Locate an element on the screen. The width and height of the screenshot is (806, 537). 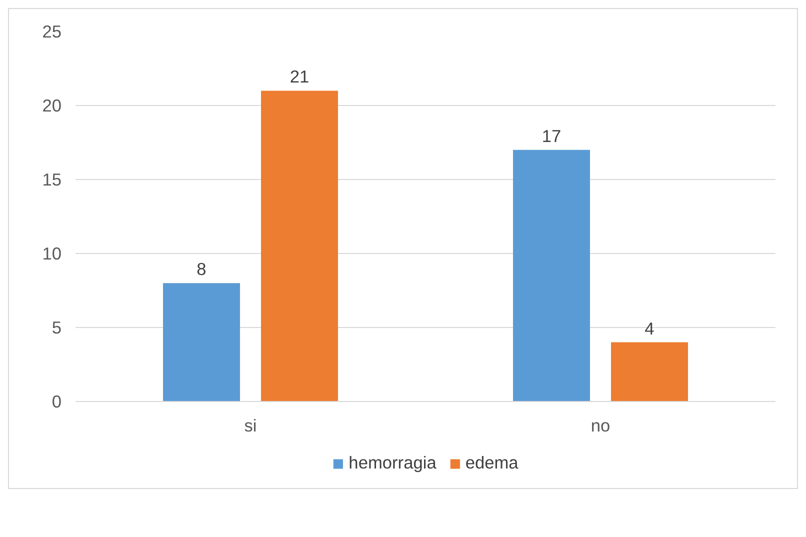
y-tick-label: 5 is located at coordinates (57, 328).